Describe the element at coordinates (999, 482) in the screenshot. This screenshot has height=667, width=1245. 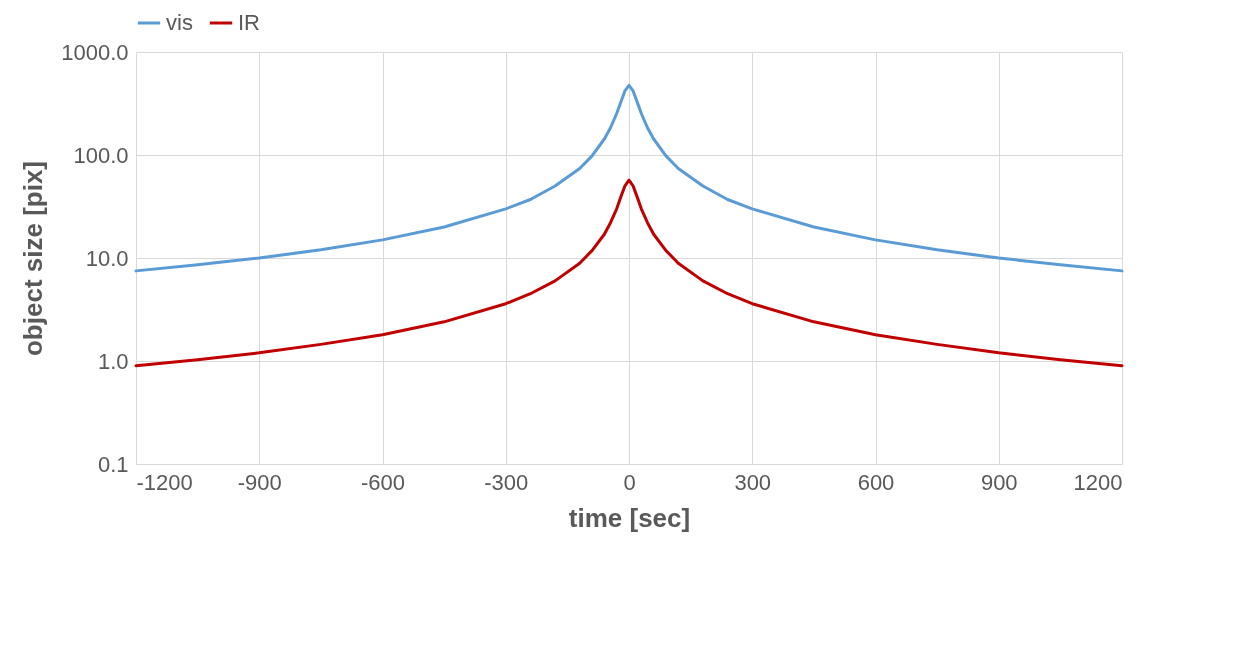
I see `x-tick-label: 900` at that location.